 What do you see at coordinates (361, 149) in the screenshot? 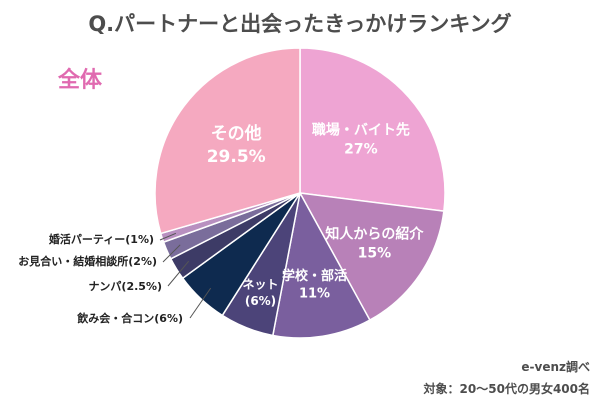
I see `slice-percent-0: 27%` at bounding box center [361, 149].